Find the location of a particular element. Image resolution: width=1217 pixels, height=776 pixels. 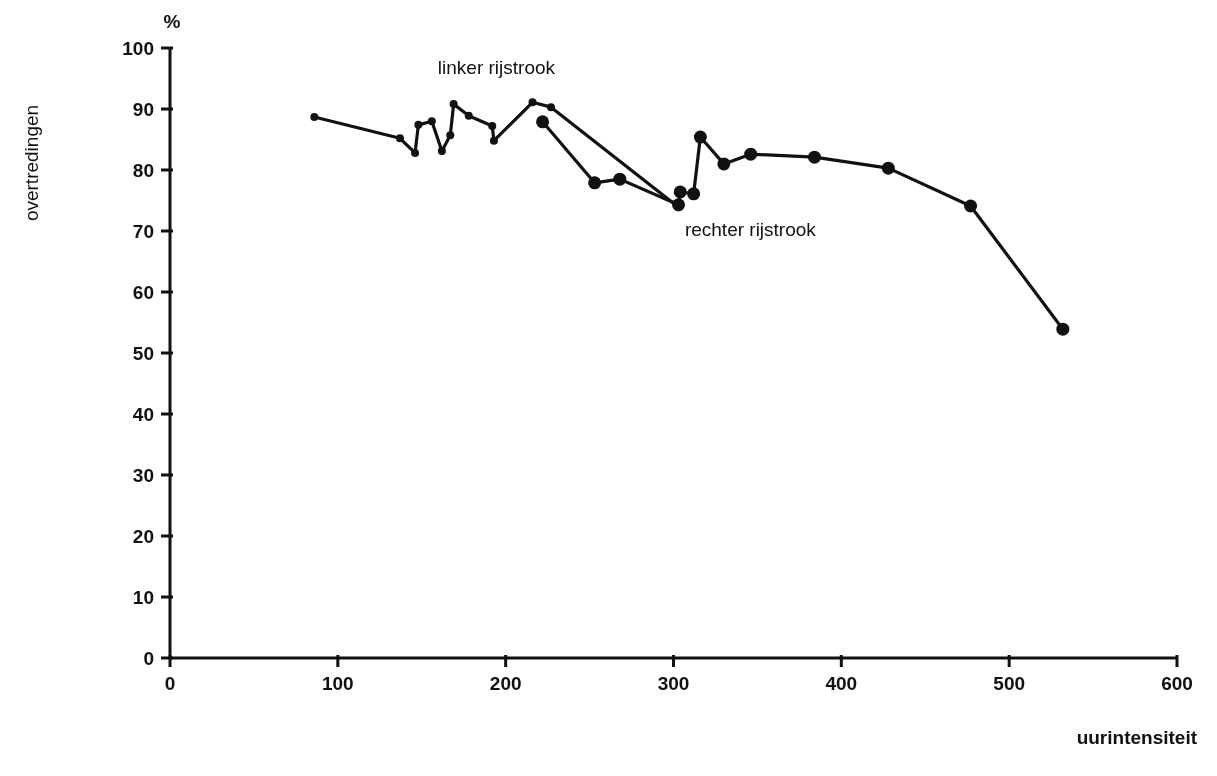

y-tick-label: 10 is located at coordinates (143, 597).